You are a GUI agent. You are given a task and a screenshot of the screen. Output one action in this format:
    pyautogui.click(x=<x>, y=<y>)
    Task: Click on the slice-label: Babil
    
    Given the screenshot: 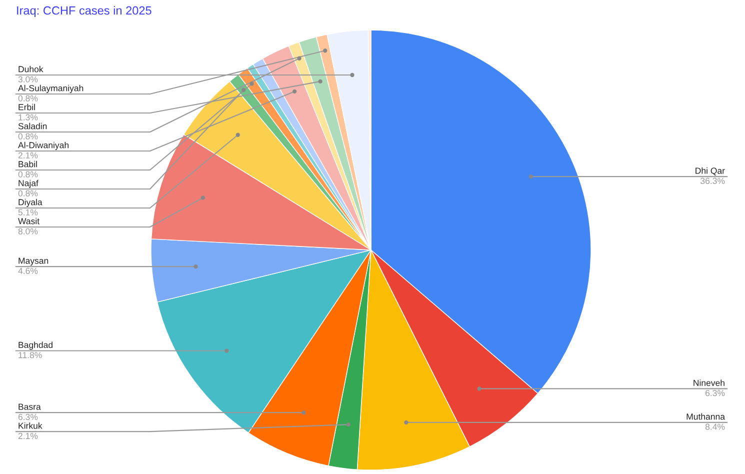 What is the action you would take?
    pyautogui.click(x=27, y=164)
    